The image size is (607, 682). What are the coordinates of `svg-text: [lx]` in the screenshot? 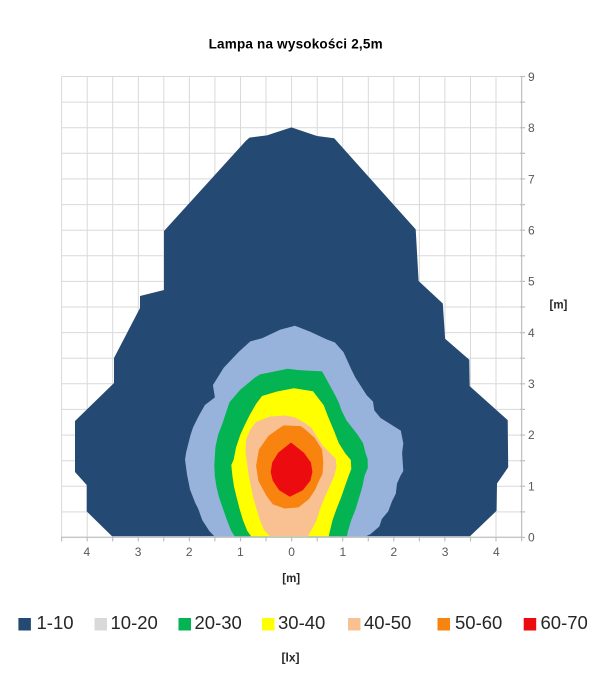 It's located at (291, 658).